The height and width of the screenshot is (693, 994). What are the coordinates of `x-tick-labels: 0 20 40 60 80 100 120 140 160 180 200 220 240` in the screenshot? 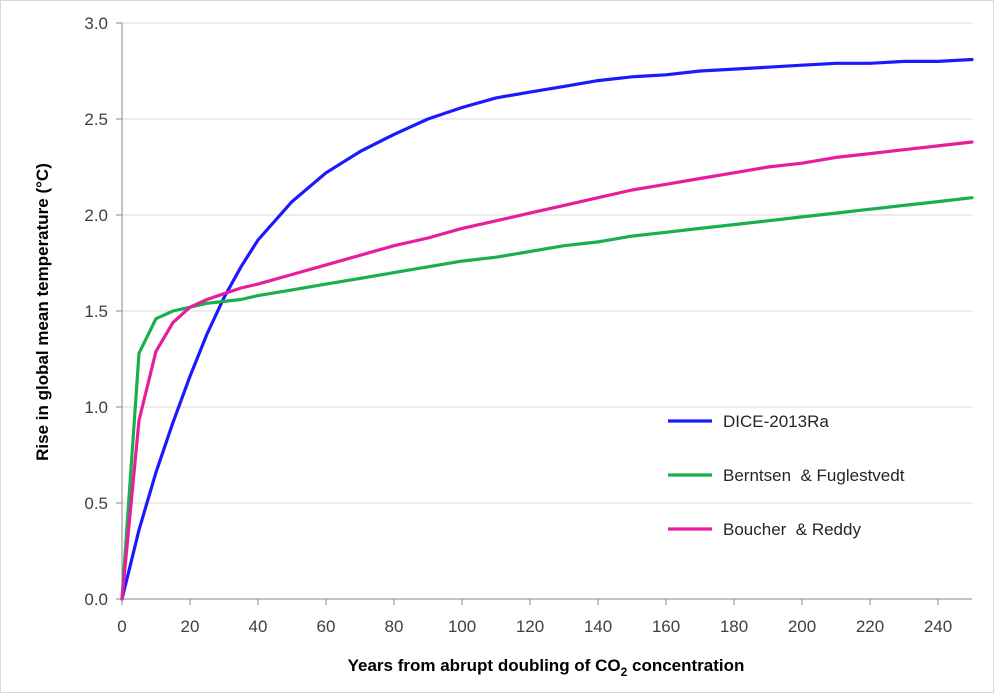 It's located at (534, 626).